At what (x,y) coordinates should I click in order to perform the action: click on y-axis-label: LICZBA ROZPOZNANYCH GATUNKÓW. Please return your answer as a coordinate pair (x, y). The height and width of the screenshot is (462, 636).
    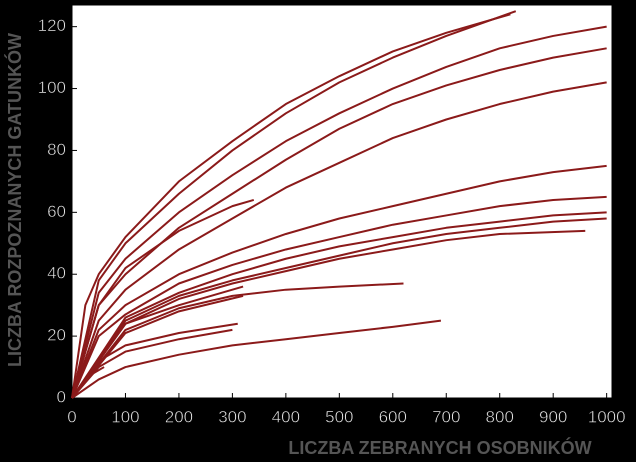
    Looking at the image, I should click on (14, 200).